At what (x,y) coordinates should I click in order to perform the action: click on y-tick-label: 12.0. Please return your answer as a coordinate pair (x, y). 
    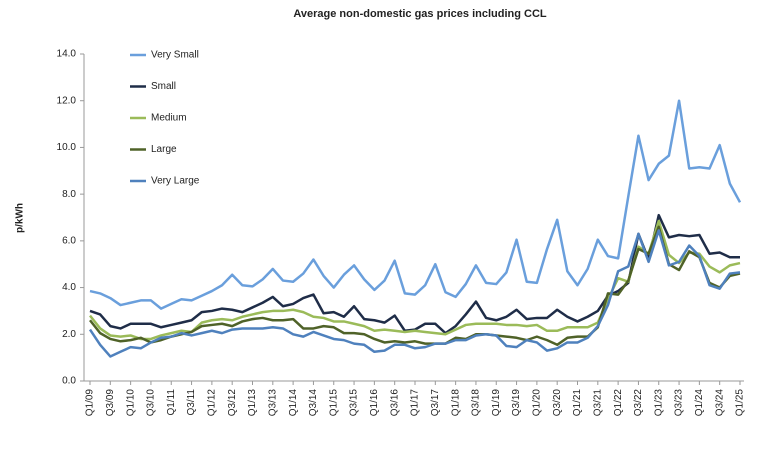
    Looking at the image, I should click on (67, 100).